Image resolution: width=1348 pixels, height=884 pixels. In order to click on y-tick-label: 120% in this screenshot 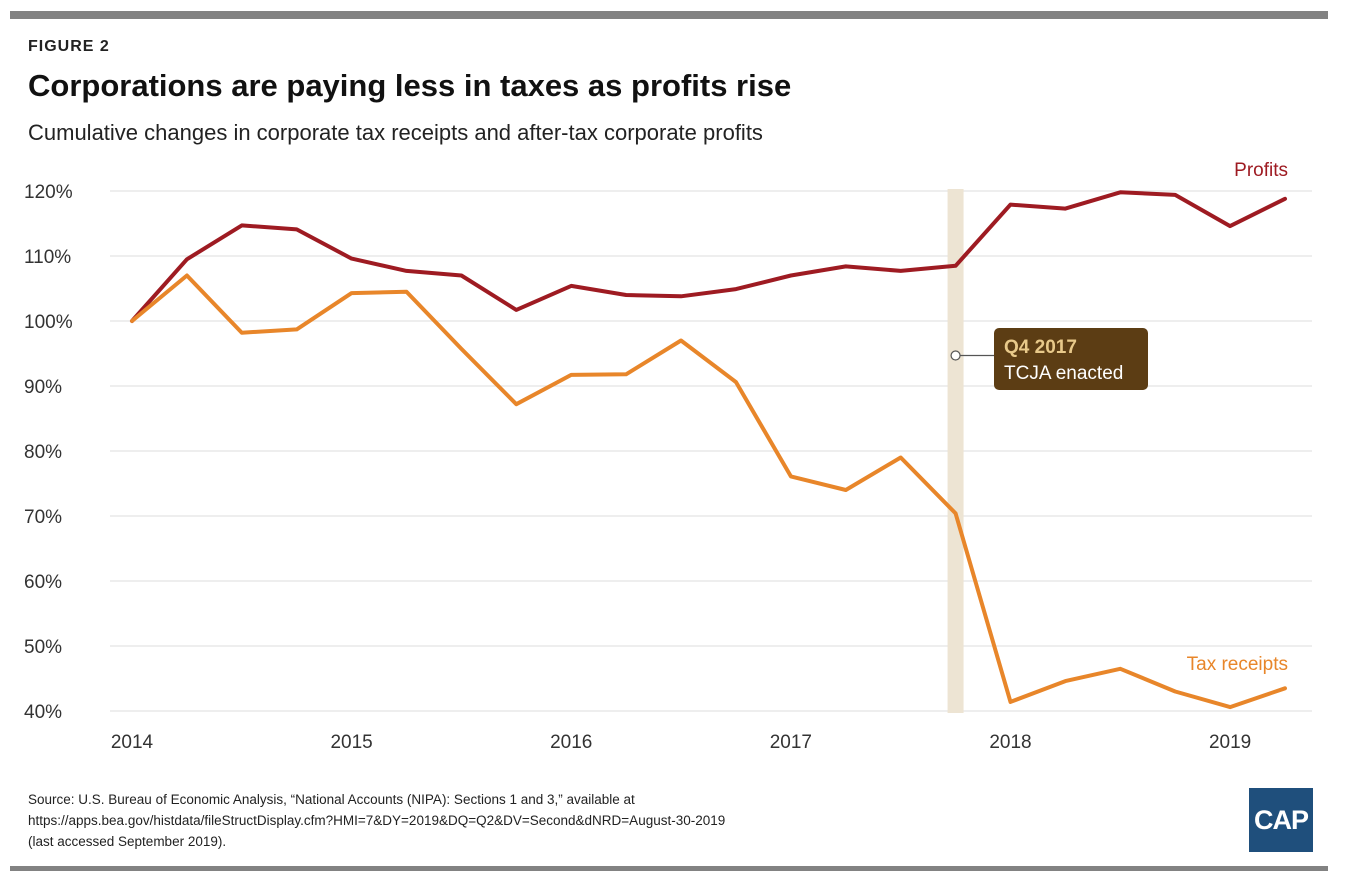, I will do `click(48, 192)`.